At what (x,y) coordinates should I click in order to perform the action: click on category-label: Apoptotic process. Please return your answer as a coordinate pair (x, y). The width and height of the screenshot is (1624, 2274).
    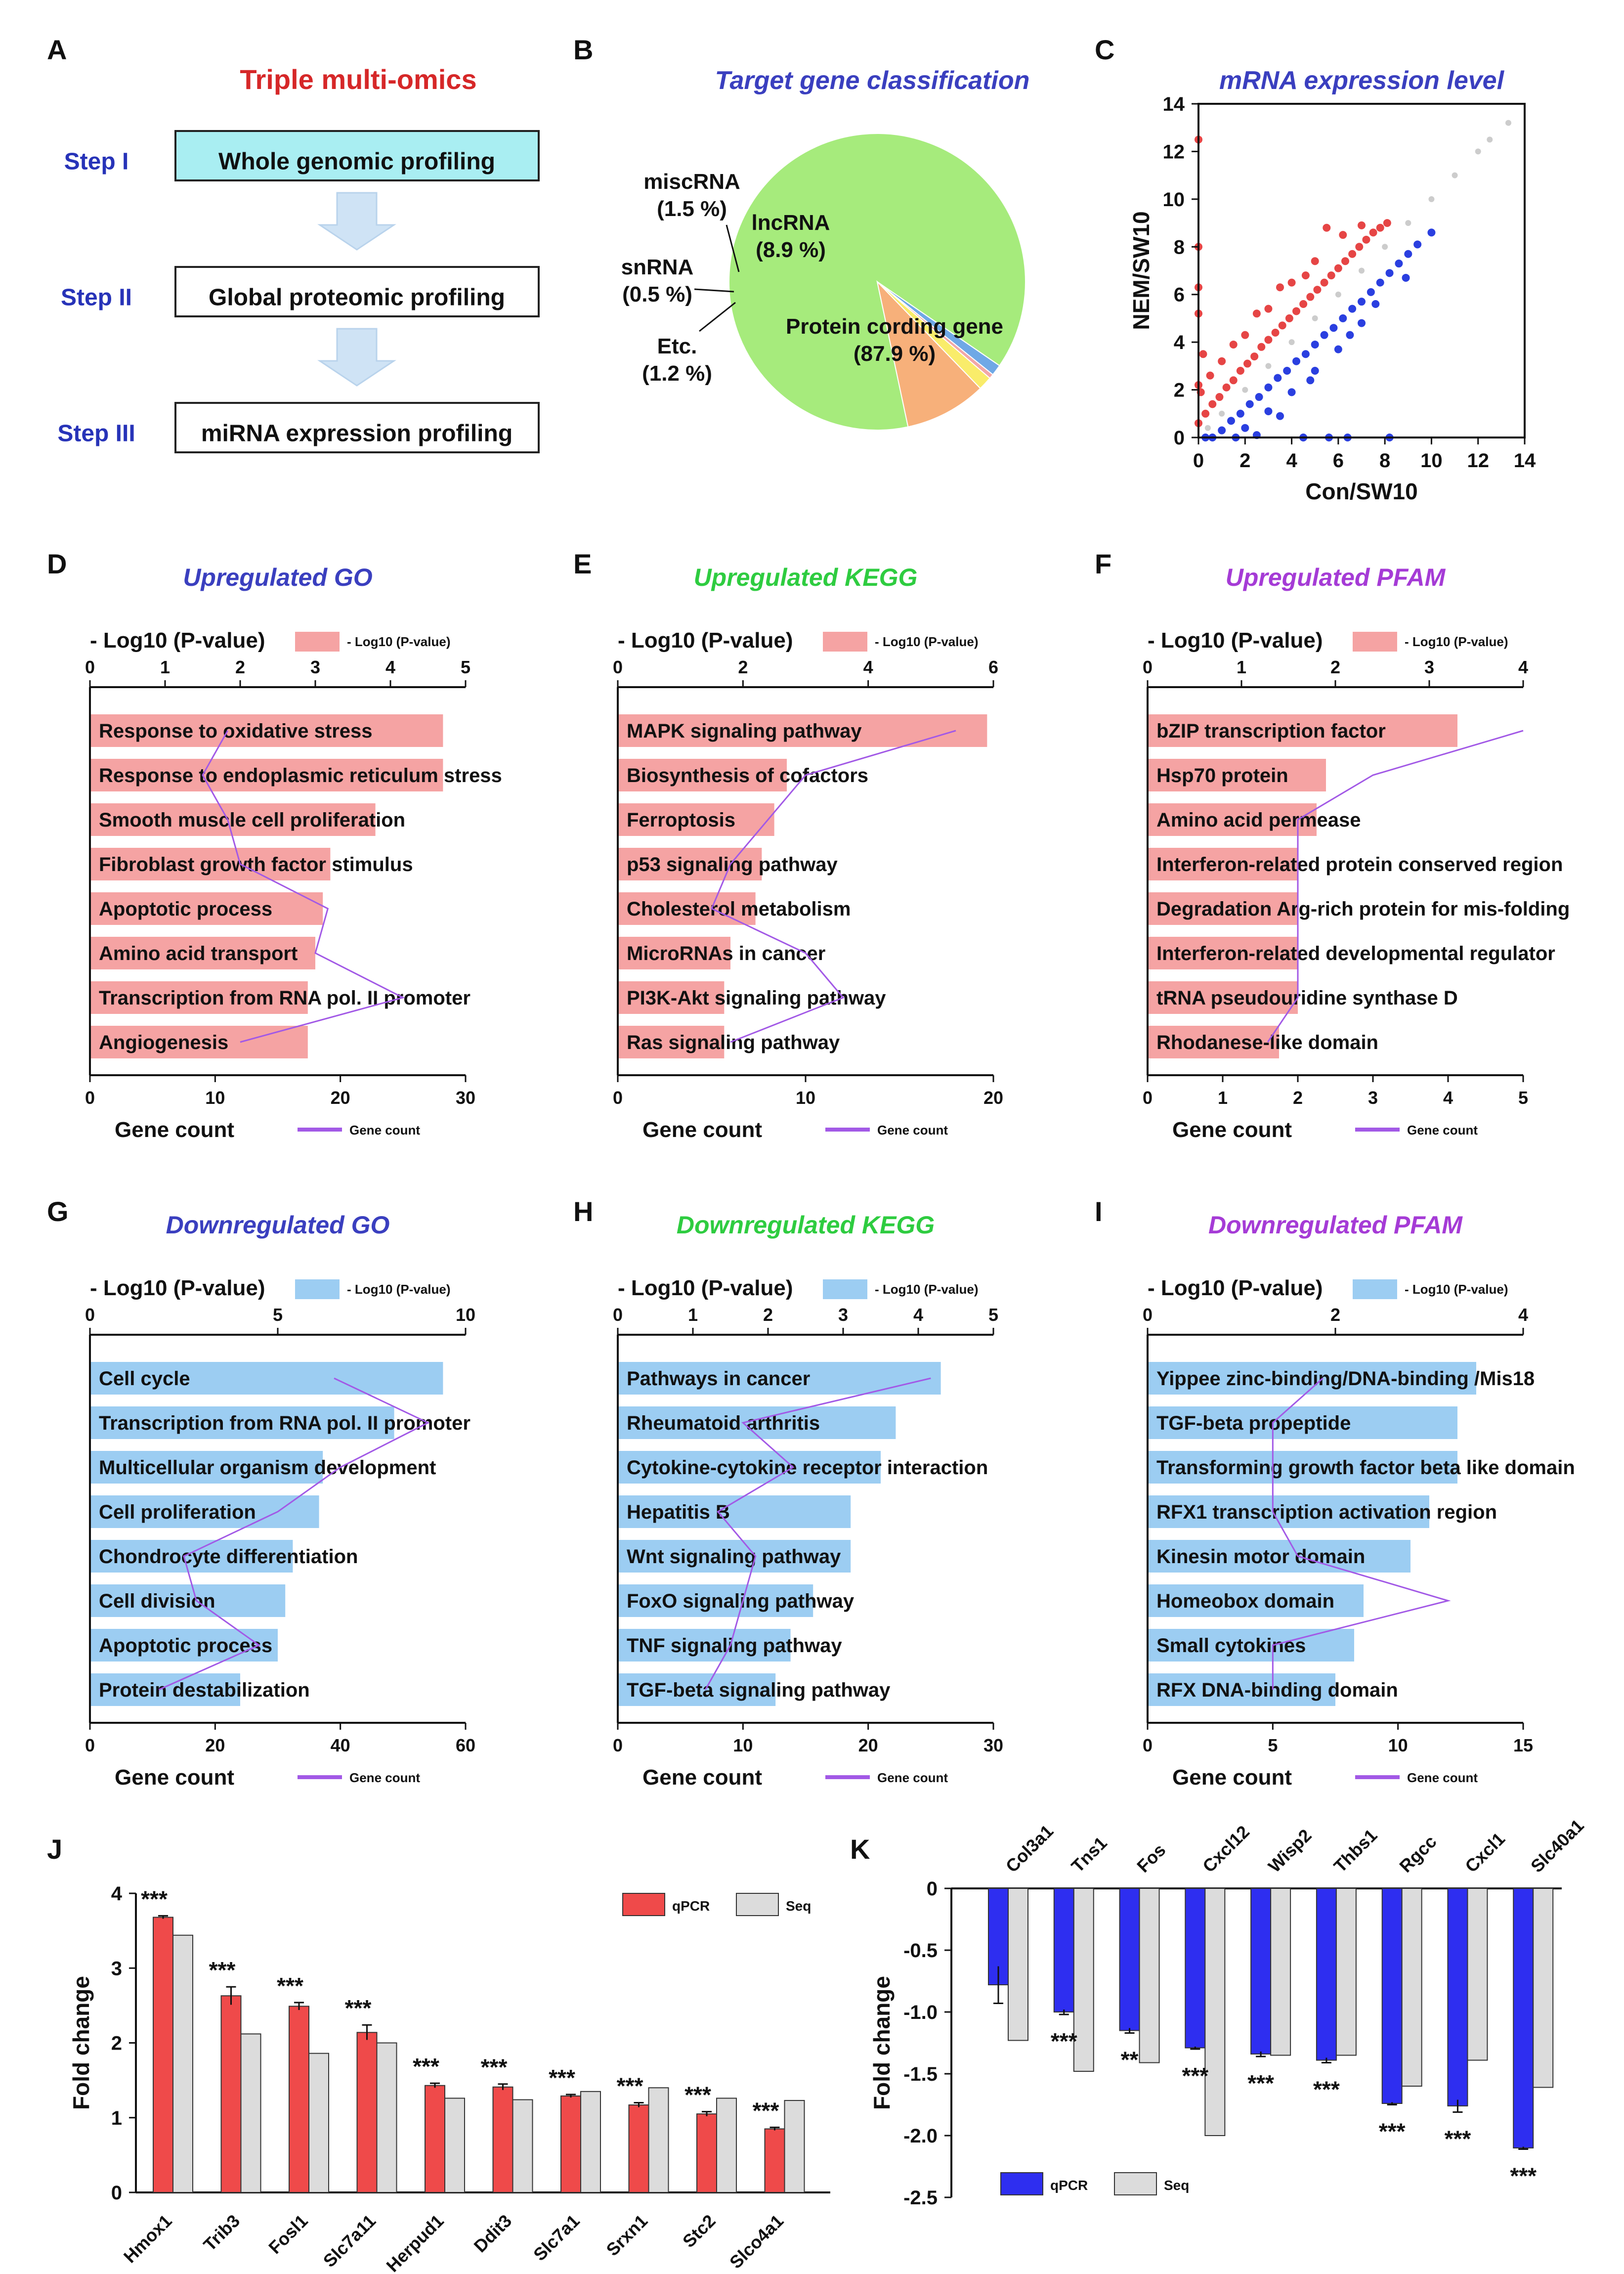
    Looking at the image, I should click on (185, 1646).